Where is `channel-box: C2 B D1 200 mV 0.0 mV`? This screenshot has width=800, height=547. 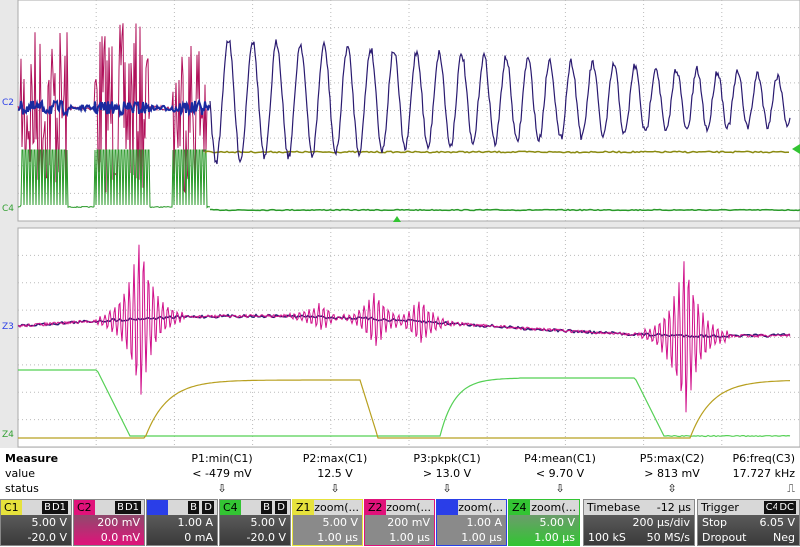 channel-box: C2 B D1 200 mV 0.0 mV is located at coordinates (109, 522).